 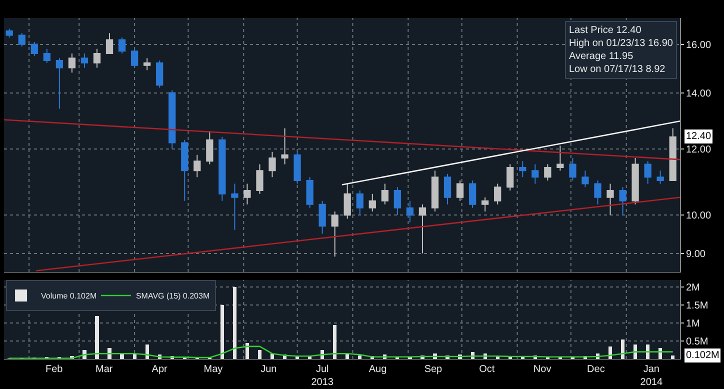 What do you see at coordinates (699, 150) in the screenshot?
I see `y-tick-label: 12.00` at bounding box center [699, 150].